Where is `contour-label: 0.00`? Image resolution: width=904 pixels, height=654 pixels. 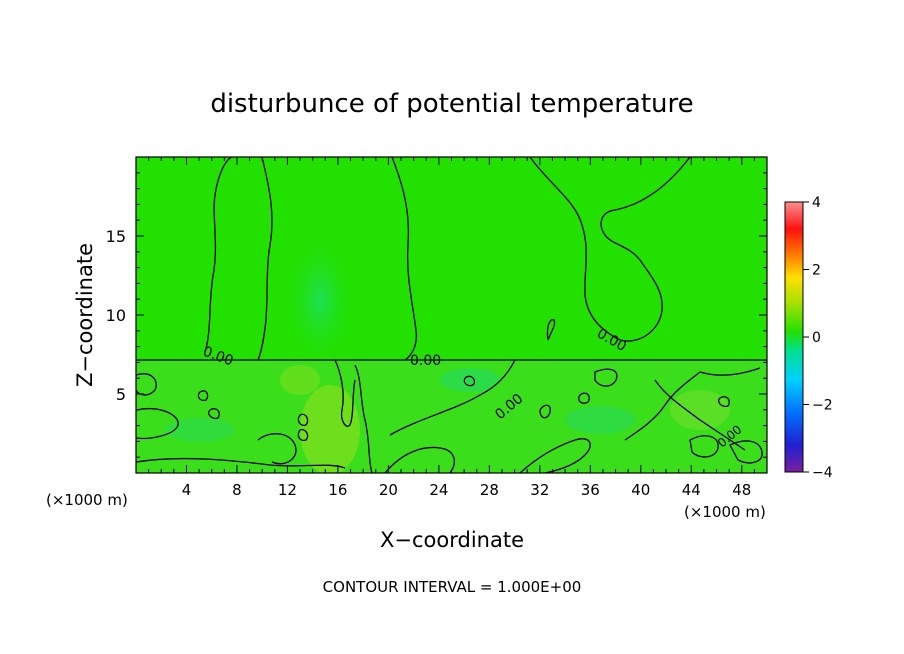
contour-label: 0.00 is located at coordinates (425, 361).